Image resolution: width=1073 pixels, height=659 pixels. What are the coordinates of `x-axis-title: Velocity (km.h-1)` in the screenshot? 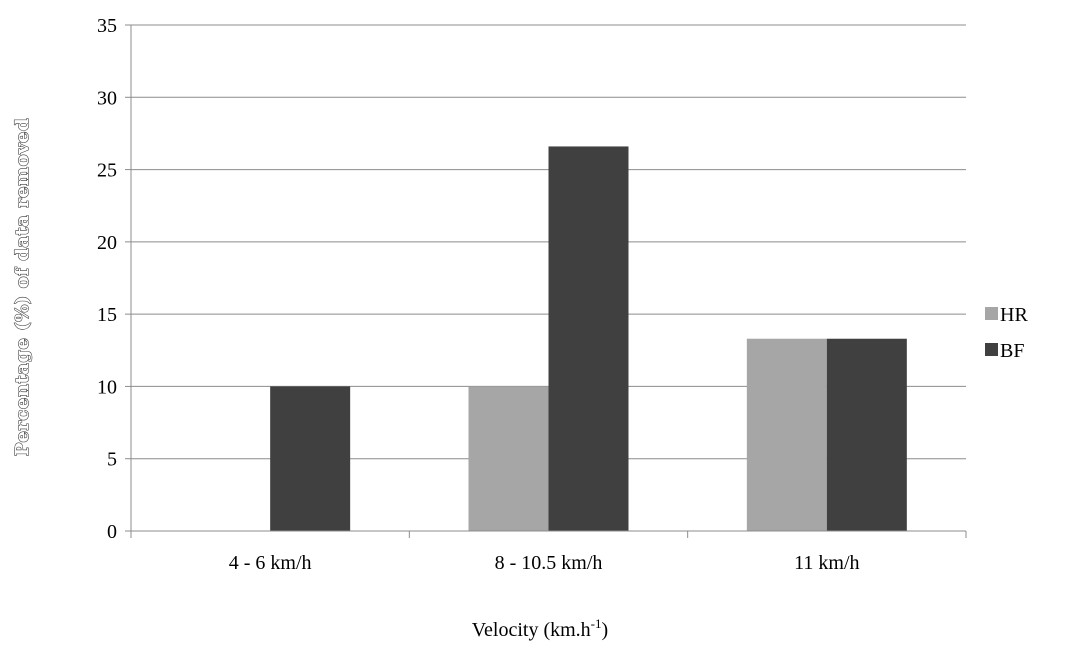 It's located at (540, 628).